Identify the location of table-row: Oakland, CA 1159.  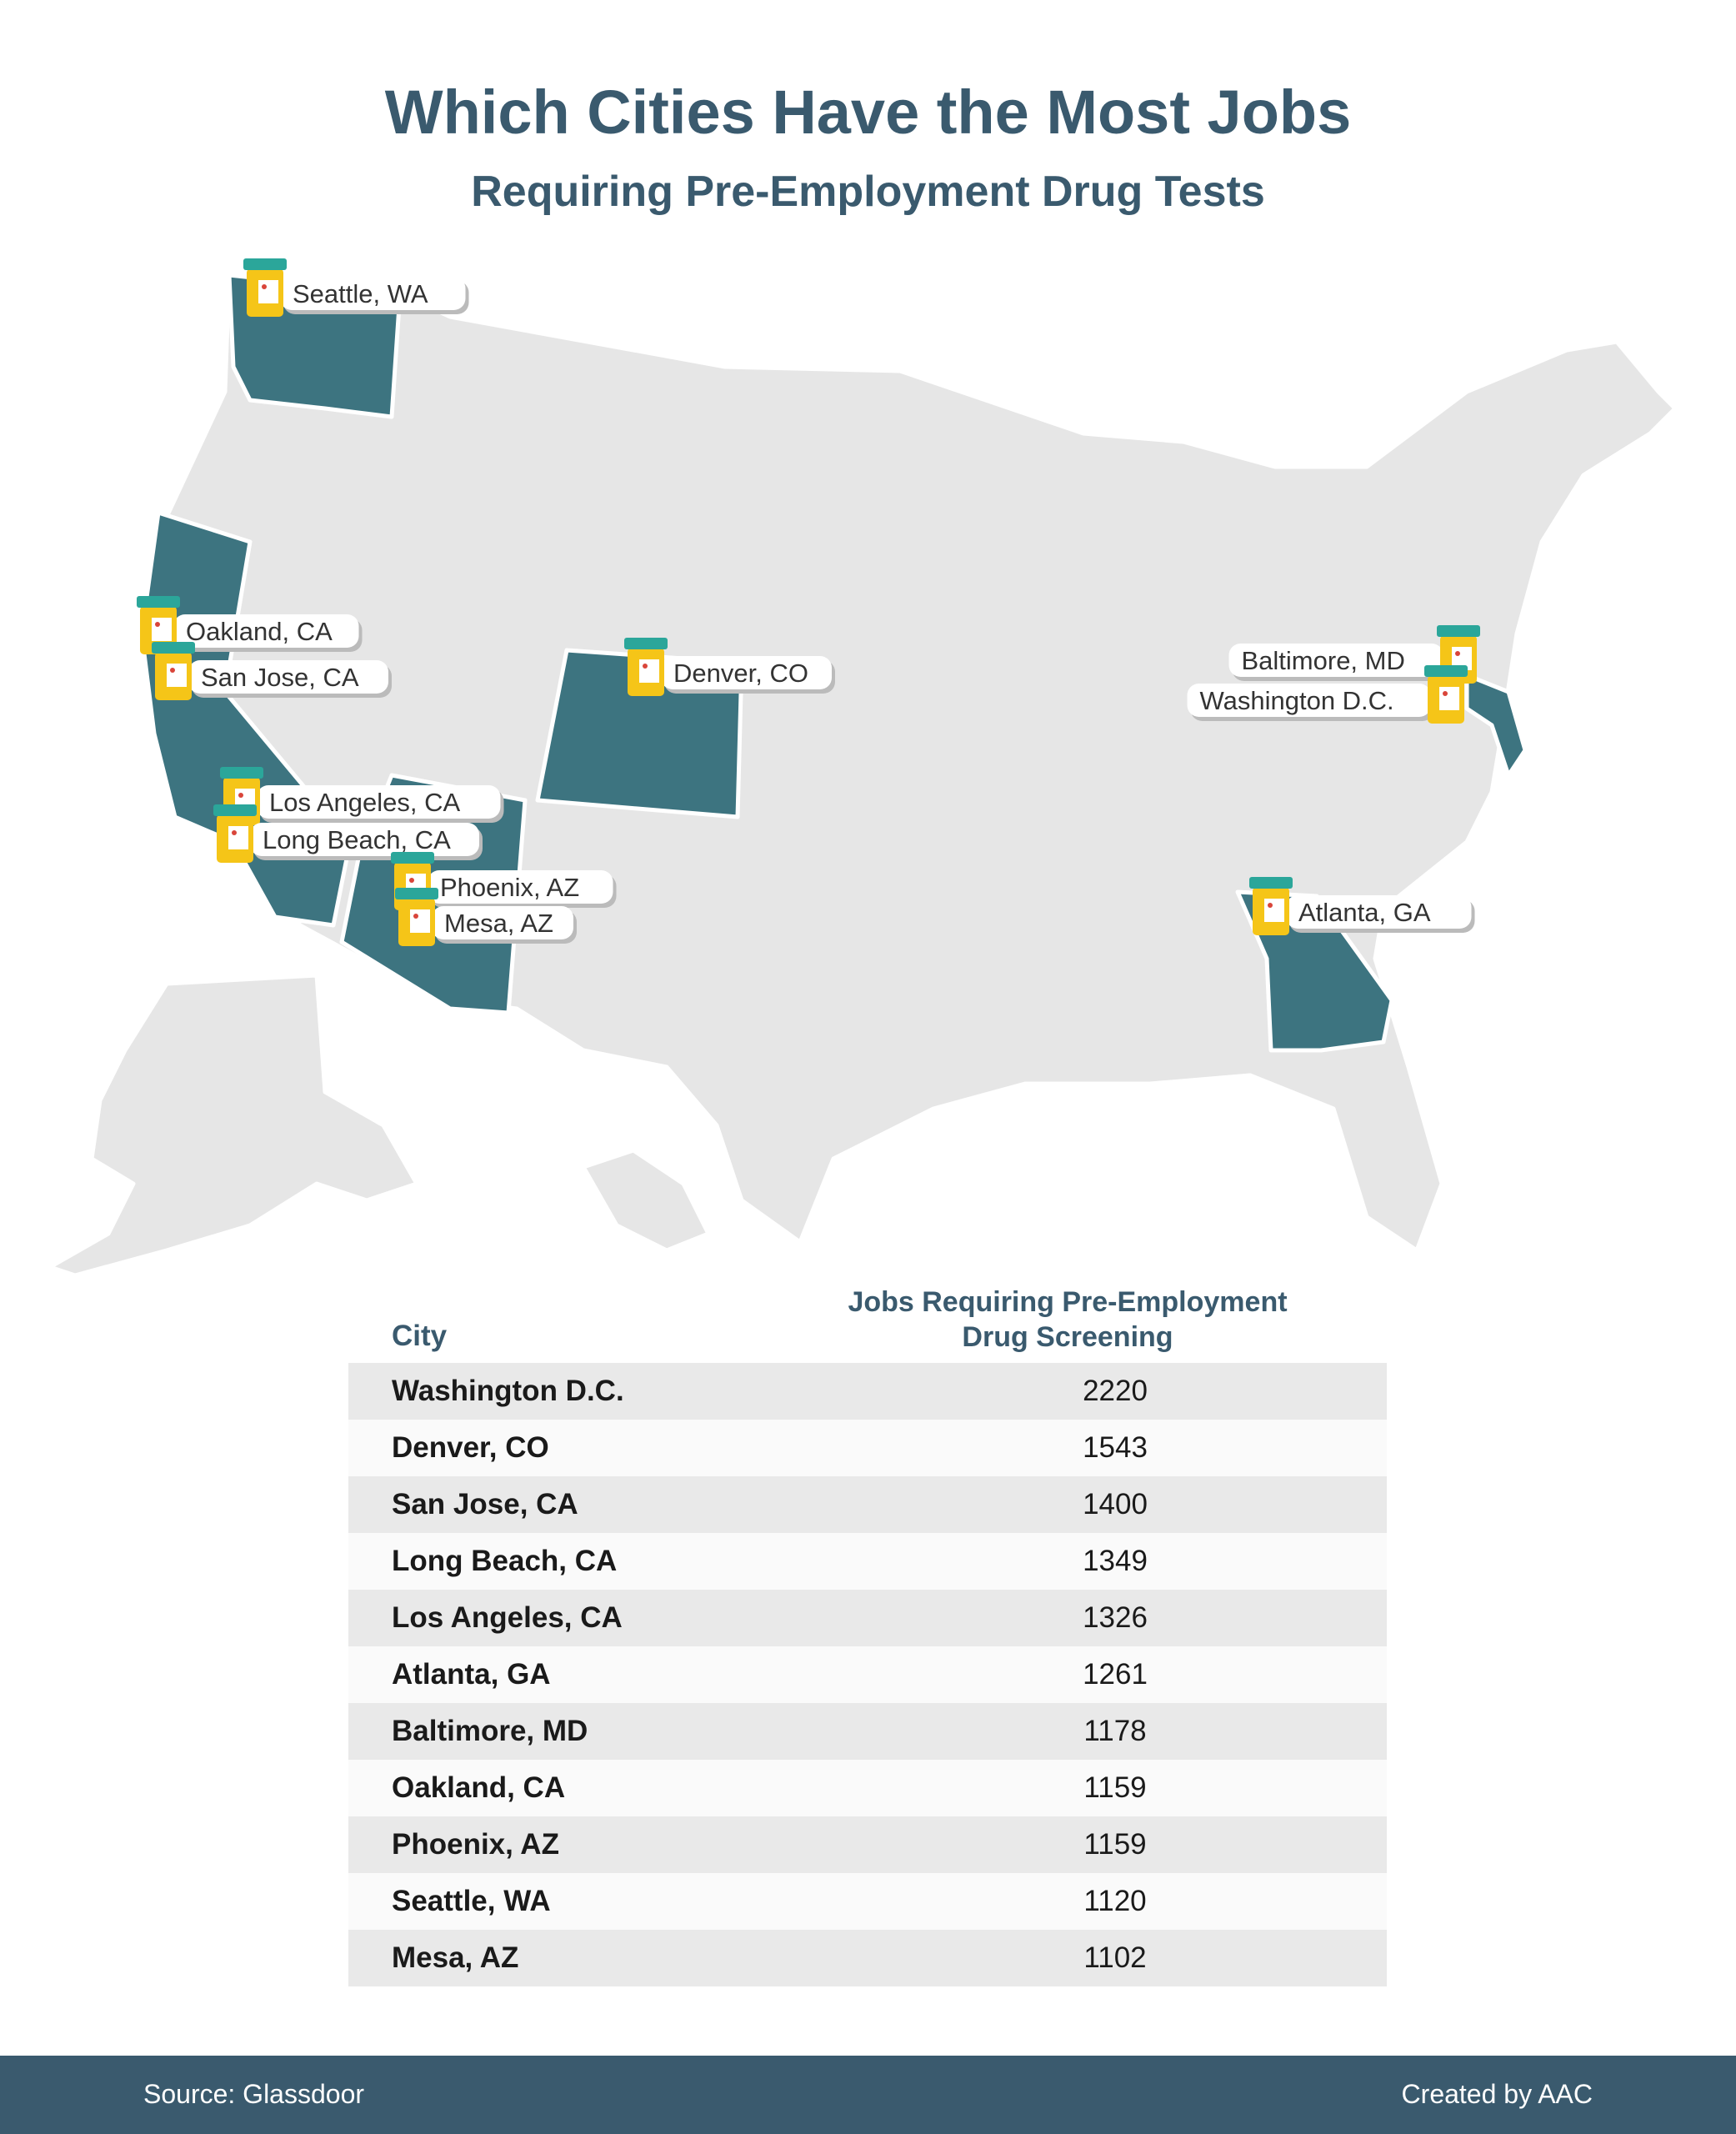
(868, 1788).